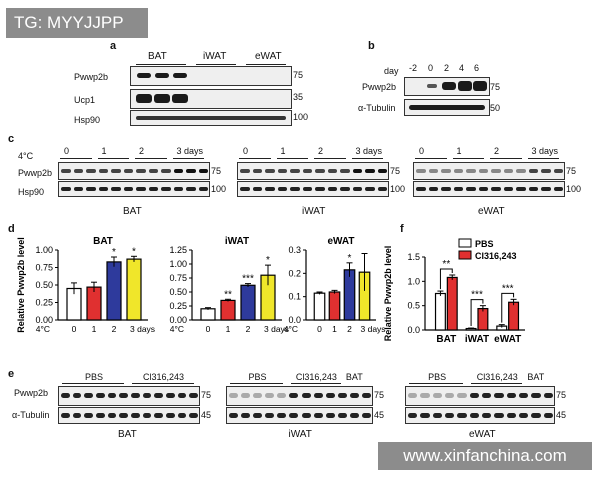 The height and width of the screenshot is (480, 600). What do you see at coordinates (484, 244) in the screenshot?
I see `legend-label-3-0: PBS` at bounding box center [484, 244].